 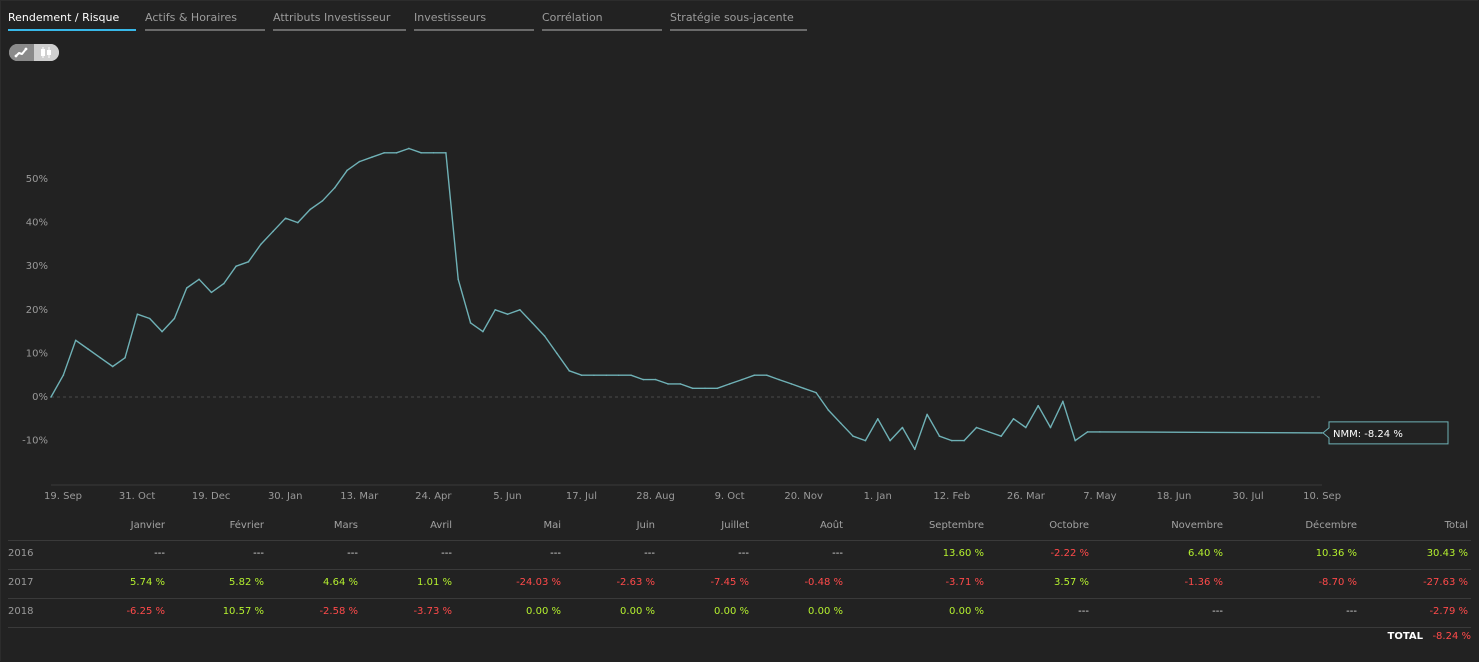 I want to click on tab-actifs-horaires: Actifs & Horaires, so click(x=205, y=20).